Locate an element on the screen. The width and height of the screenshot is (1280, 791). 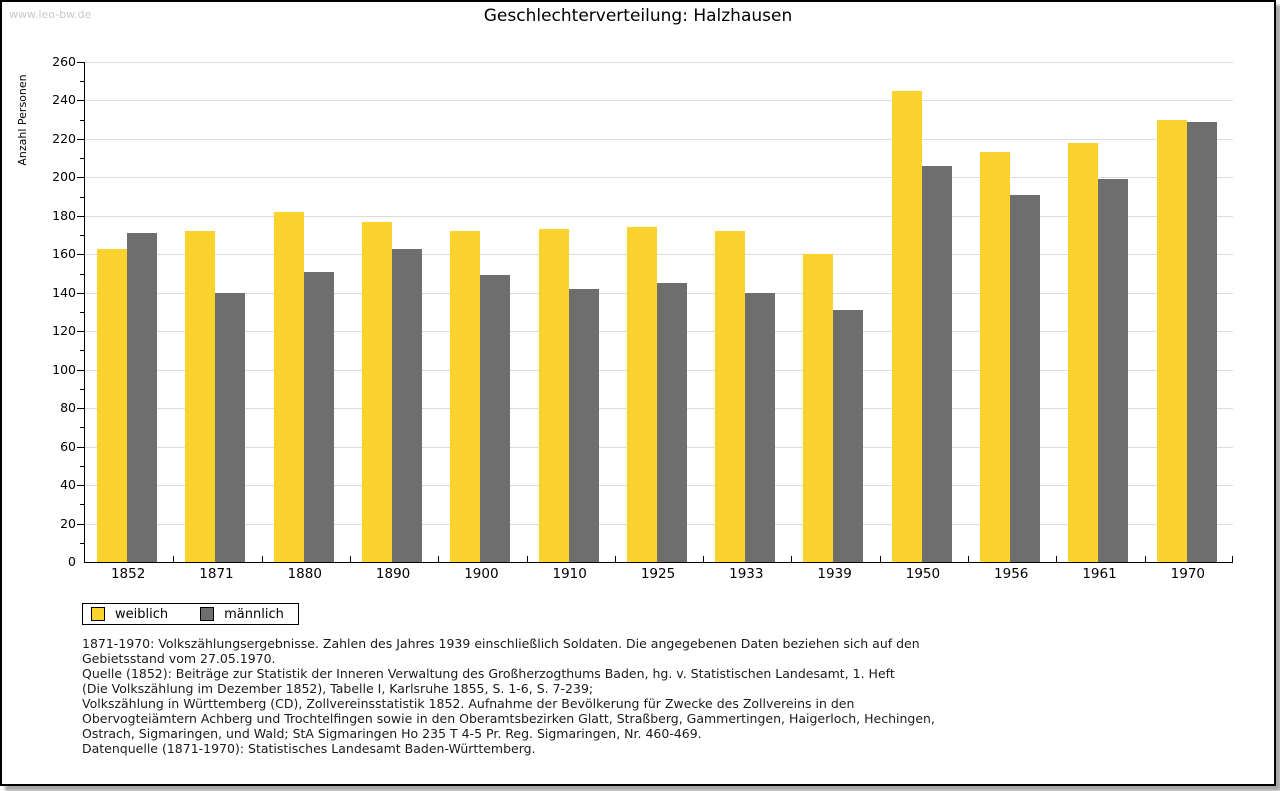
legend-label-maennlich: männlich is located at coordinates (254, 614).